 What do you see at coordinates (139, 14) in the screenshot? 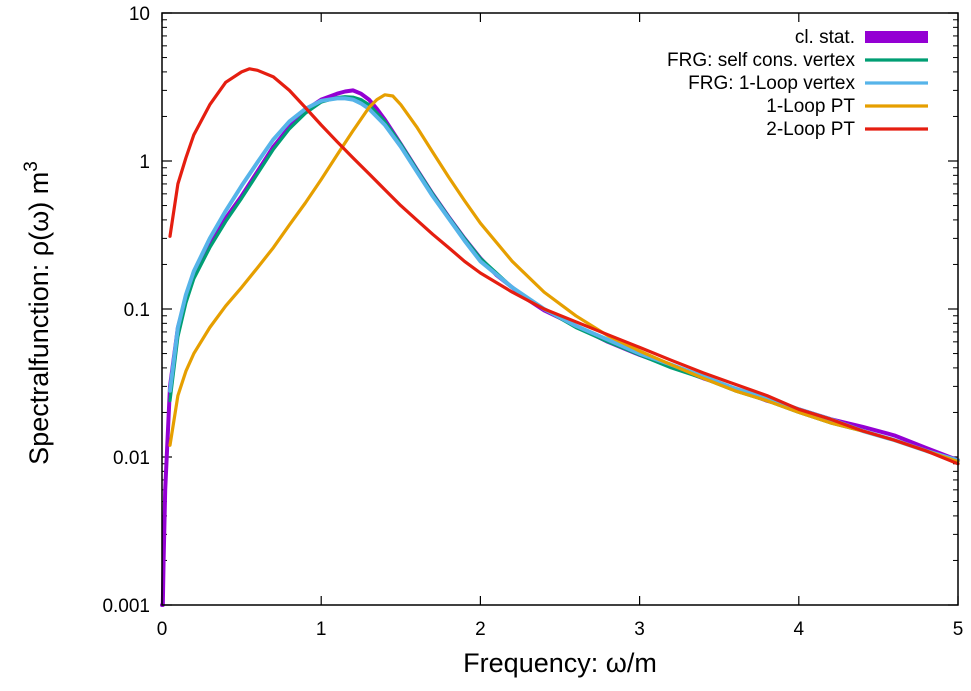
I see `y-tick-label: 10` at bounding box center [139, 14].